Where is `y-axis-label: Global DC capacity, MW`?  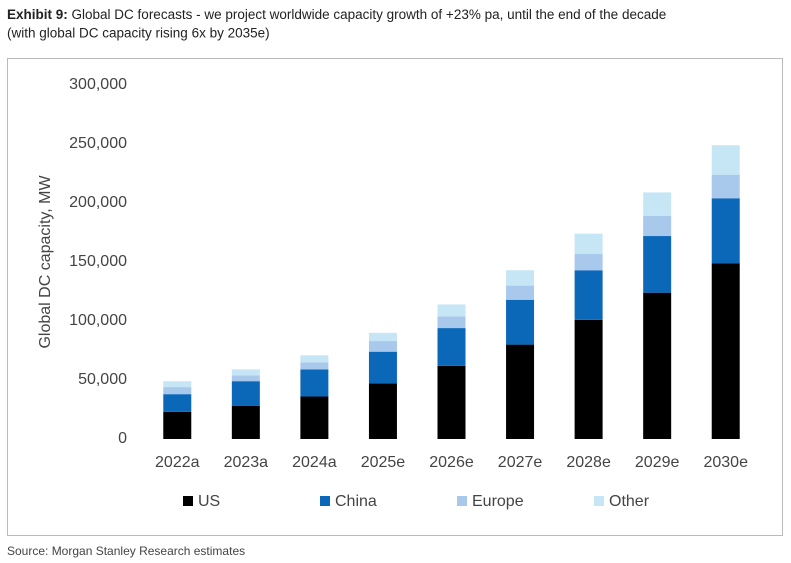
y-axis-label: Global DC capacity, MW is located at coordinates (45, 262).